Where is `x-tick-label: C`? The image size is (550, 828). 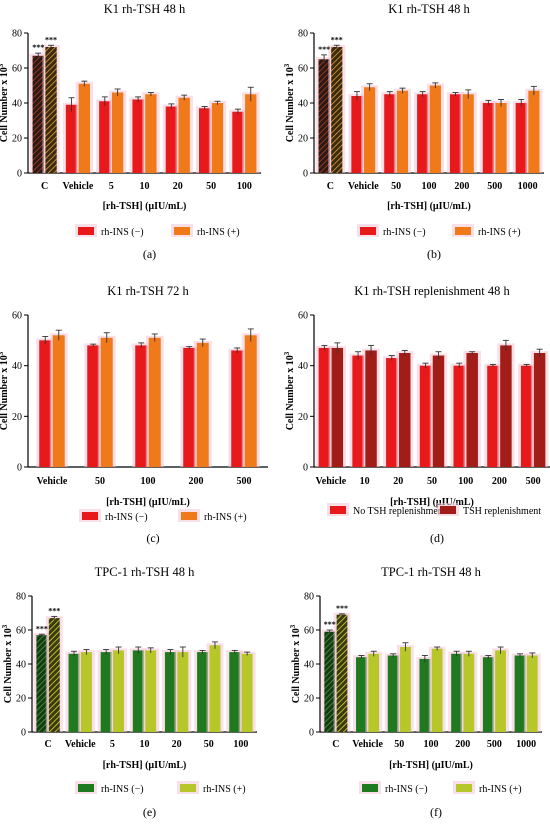
x-tick-label: C is located at coordinates (47, 744).